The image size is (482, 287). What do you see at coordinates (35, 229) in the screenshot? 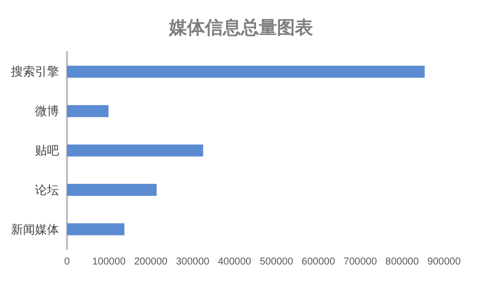
I see `y-tick-label: 新闻媒体` at bounding box center [35, 229].